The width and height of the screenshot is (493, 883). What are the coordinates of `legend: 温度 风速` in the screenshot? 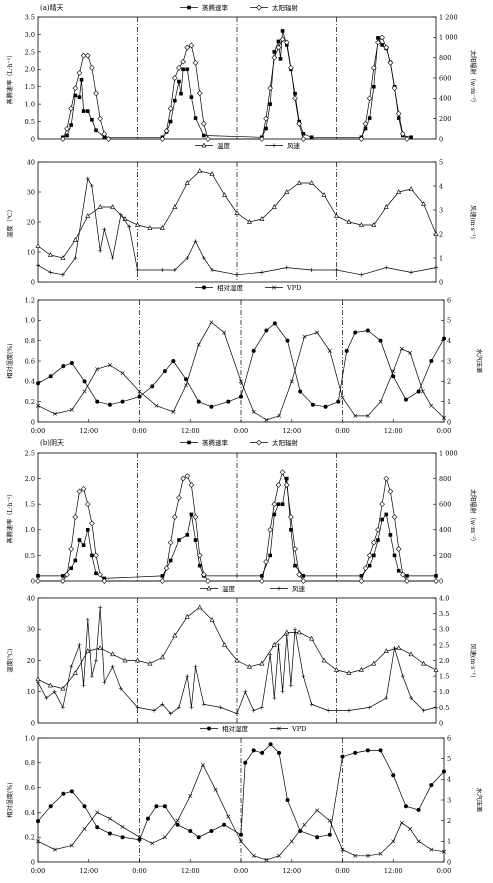 It's located at (253, 588).